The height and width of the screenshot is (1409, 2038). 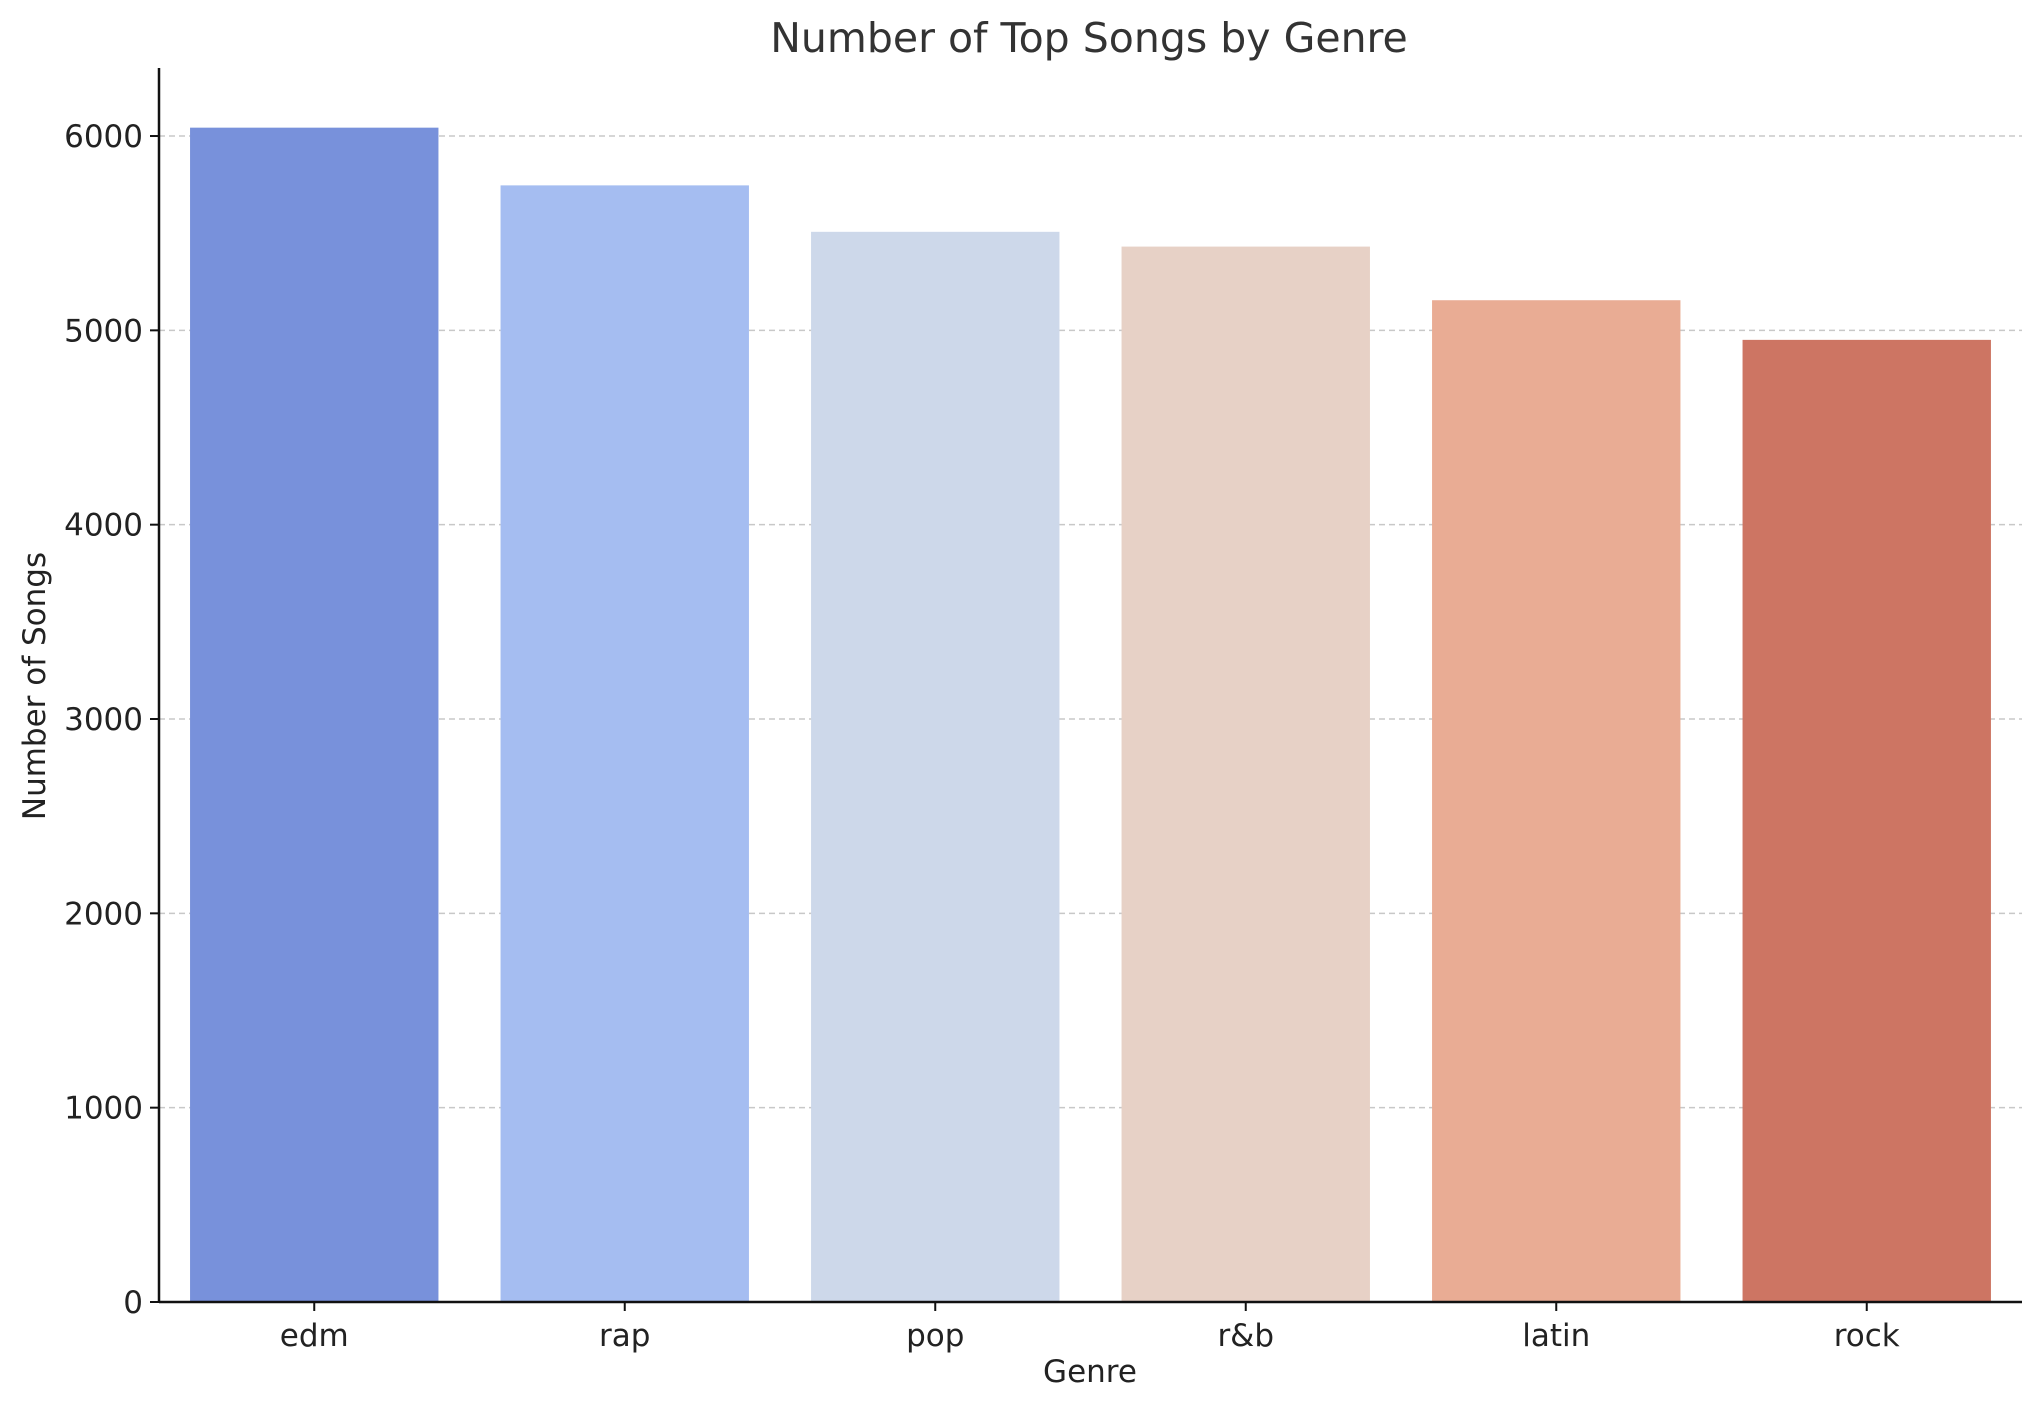 I want to click on bar-rock, so click(x=1866, y=820).